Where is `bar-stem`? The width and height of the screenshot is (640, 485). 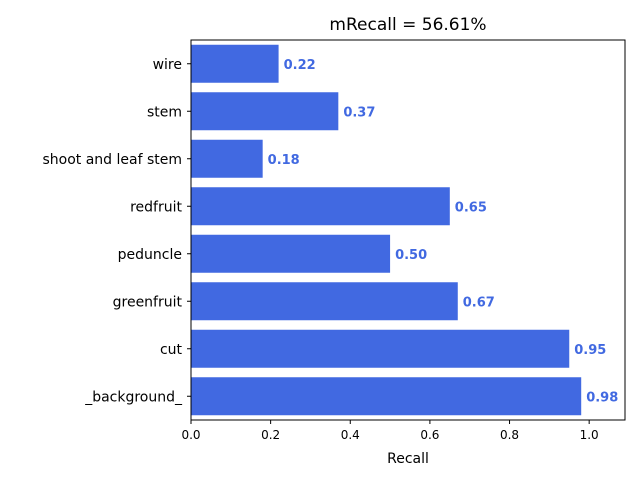
bar-stem is located at coordinates (265, 111).